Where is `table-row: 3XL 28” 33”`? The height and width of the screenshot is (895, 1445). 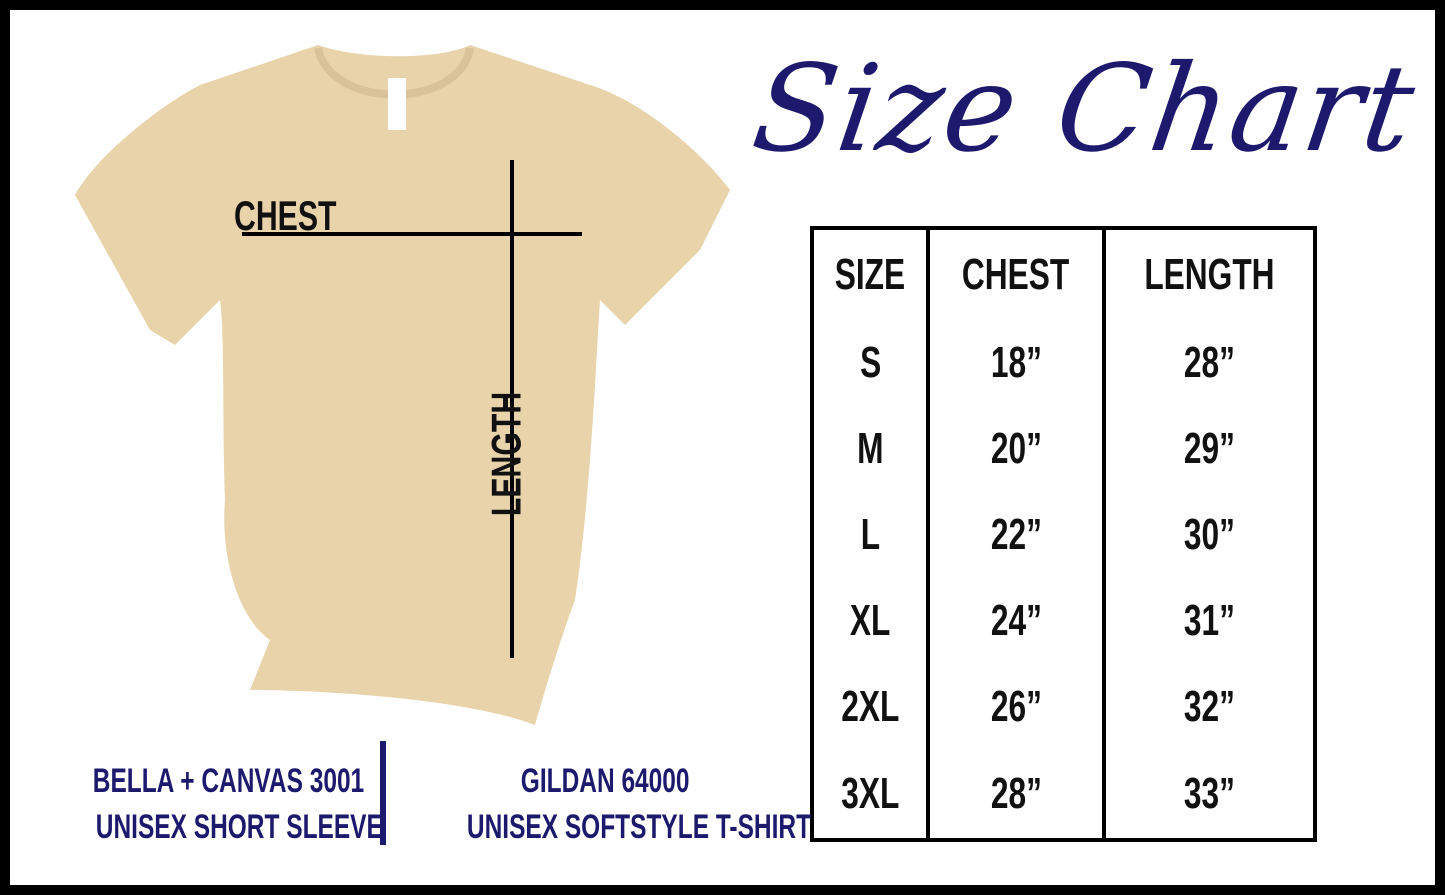
table-row: 3XL 28” 33” is located at coordinates (1063, 795).